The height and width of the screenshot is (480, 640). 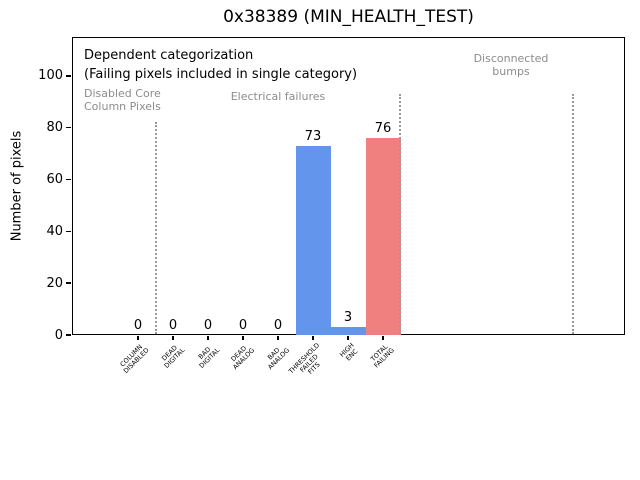 What do you see at coordinates (348, 318) in the screenshot?
I see `bar-value-label: 3` at bounding box center [348, 318].